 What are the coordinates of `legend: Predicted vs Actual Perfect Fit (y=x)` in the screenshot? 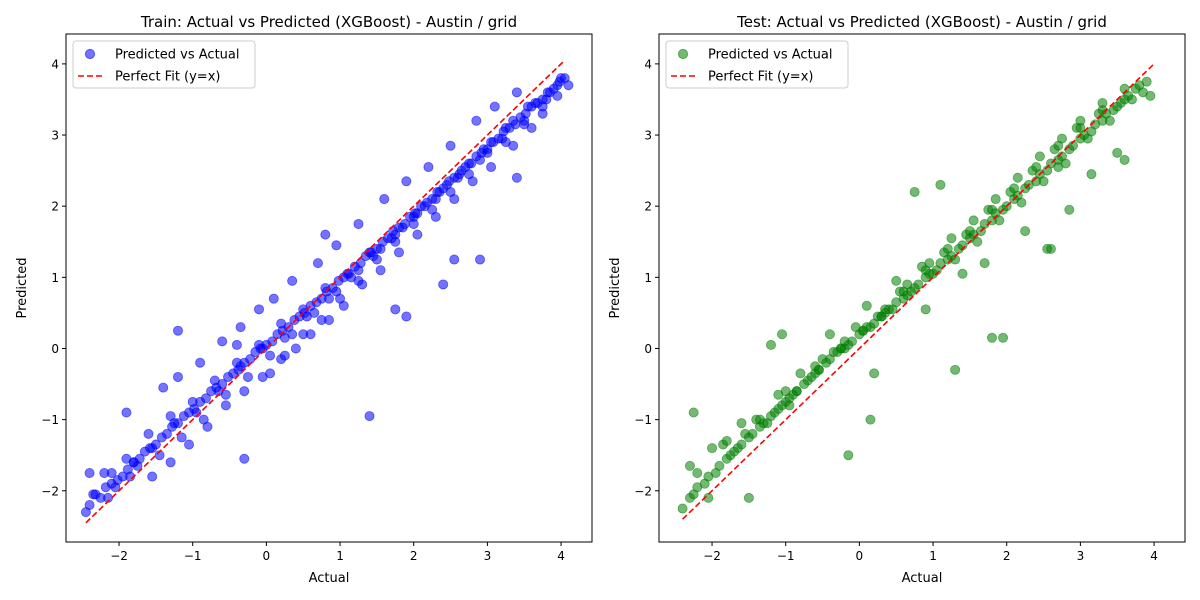 It's located at (757, 64).